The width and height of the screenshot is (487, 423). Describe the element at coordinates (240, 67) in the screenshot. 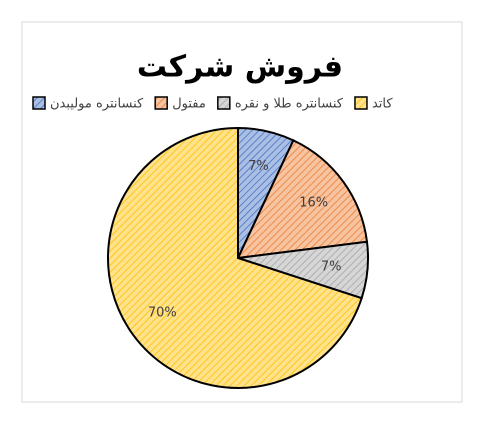

I see `chart-title: فروش شرکت` at that location.